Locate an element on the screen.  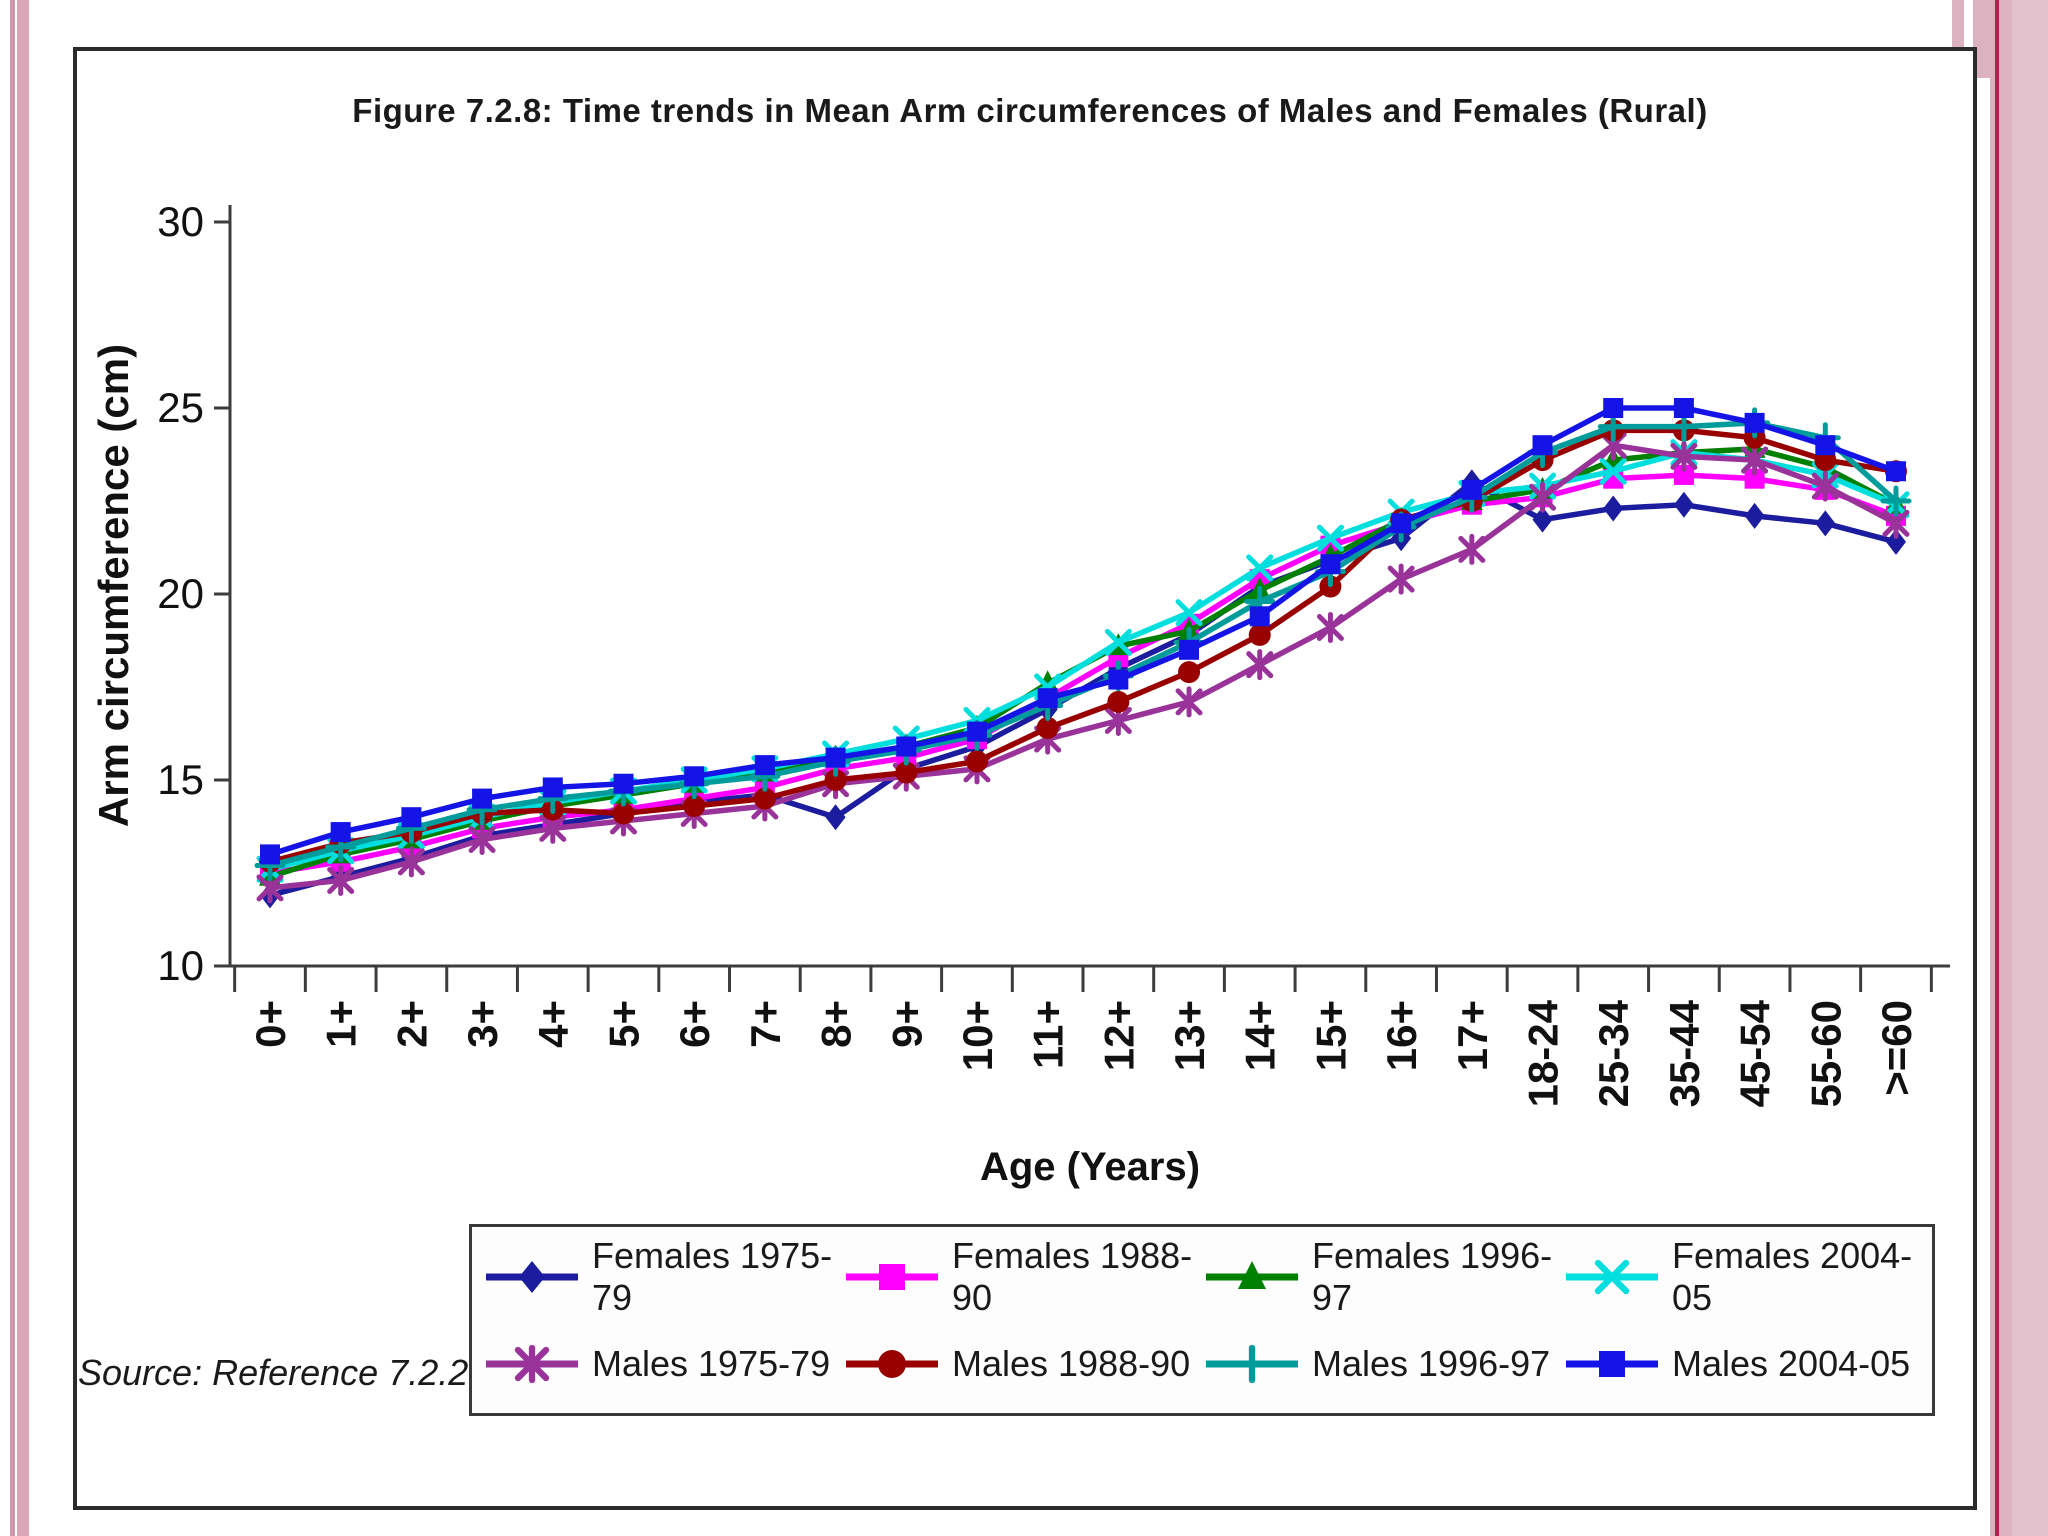
x-tick-label: 16+ is located at coordinates (1401, 1035).